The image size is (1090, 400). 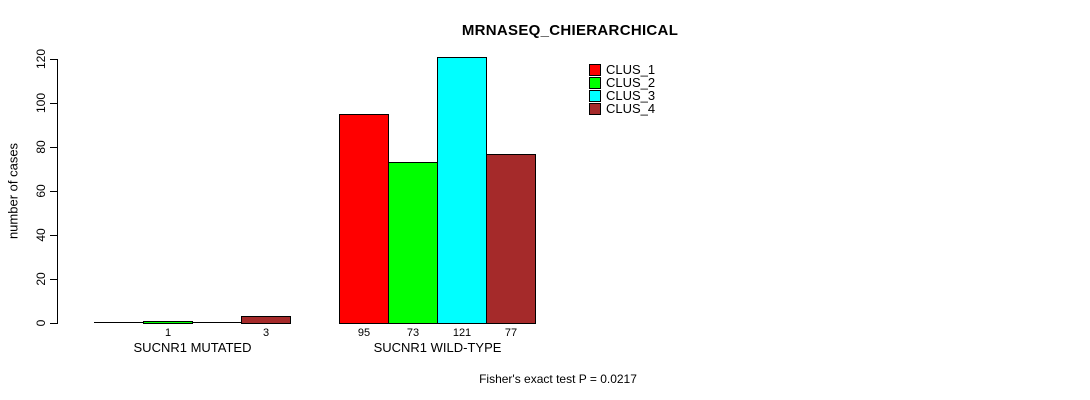 I want to click on bar-value-label: 77, so click(x=511, y=333).